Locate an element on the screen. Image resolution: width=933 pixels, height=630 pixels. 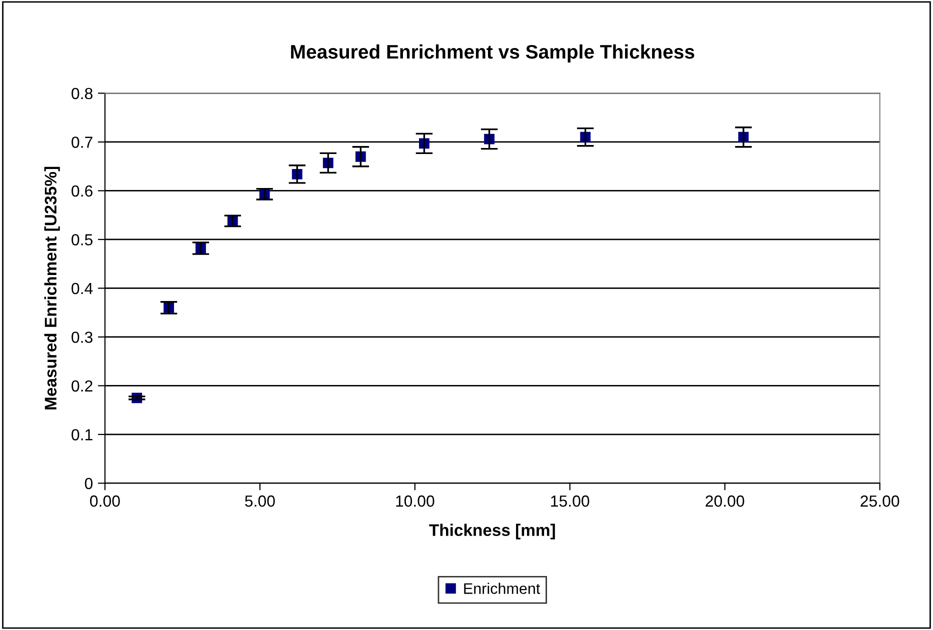
y-tick-label: 0.8 is located at coordinates (82, 94).